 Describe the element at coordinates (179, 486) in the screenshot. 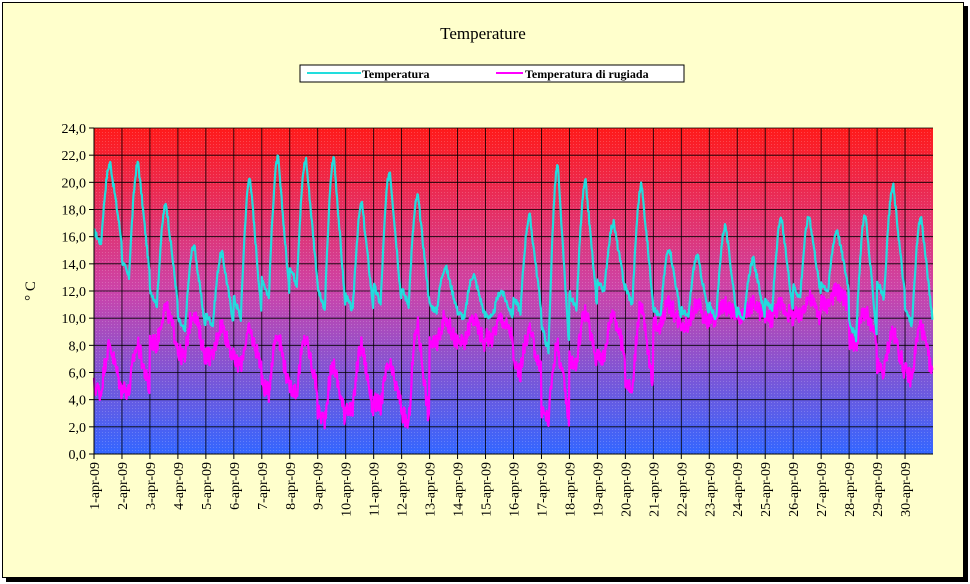

I see `x-tick-label: 4-apr-09` at that location.